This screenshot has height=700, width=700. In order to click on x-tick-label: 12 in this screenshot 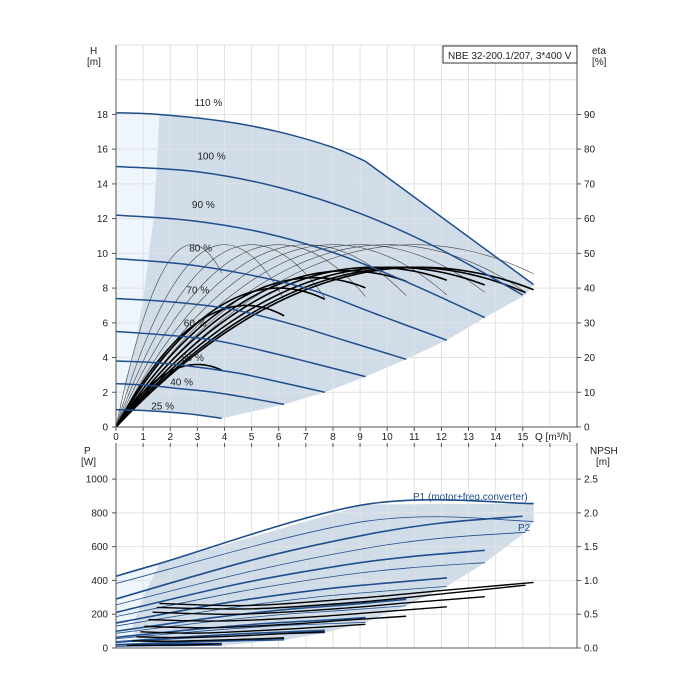, I will do `click(442, 437)`.